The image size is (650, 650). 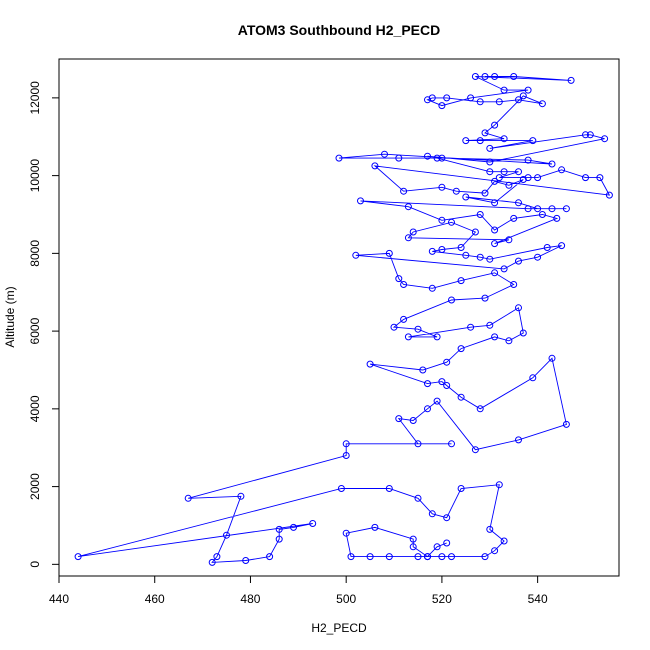 I want to click on y-axis-label: Altitude (m), so click(x=10, y=316).